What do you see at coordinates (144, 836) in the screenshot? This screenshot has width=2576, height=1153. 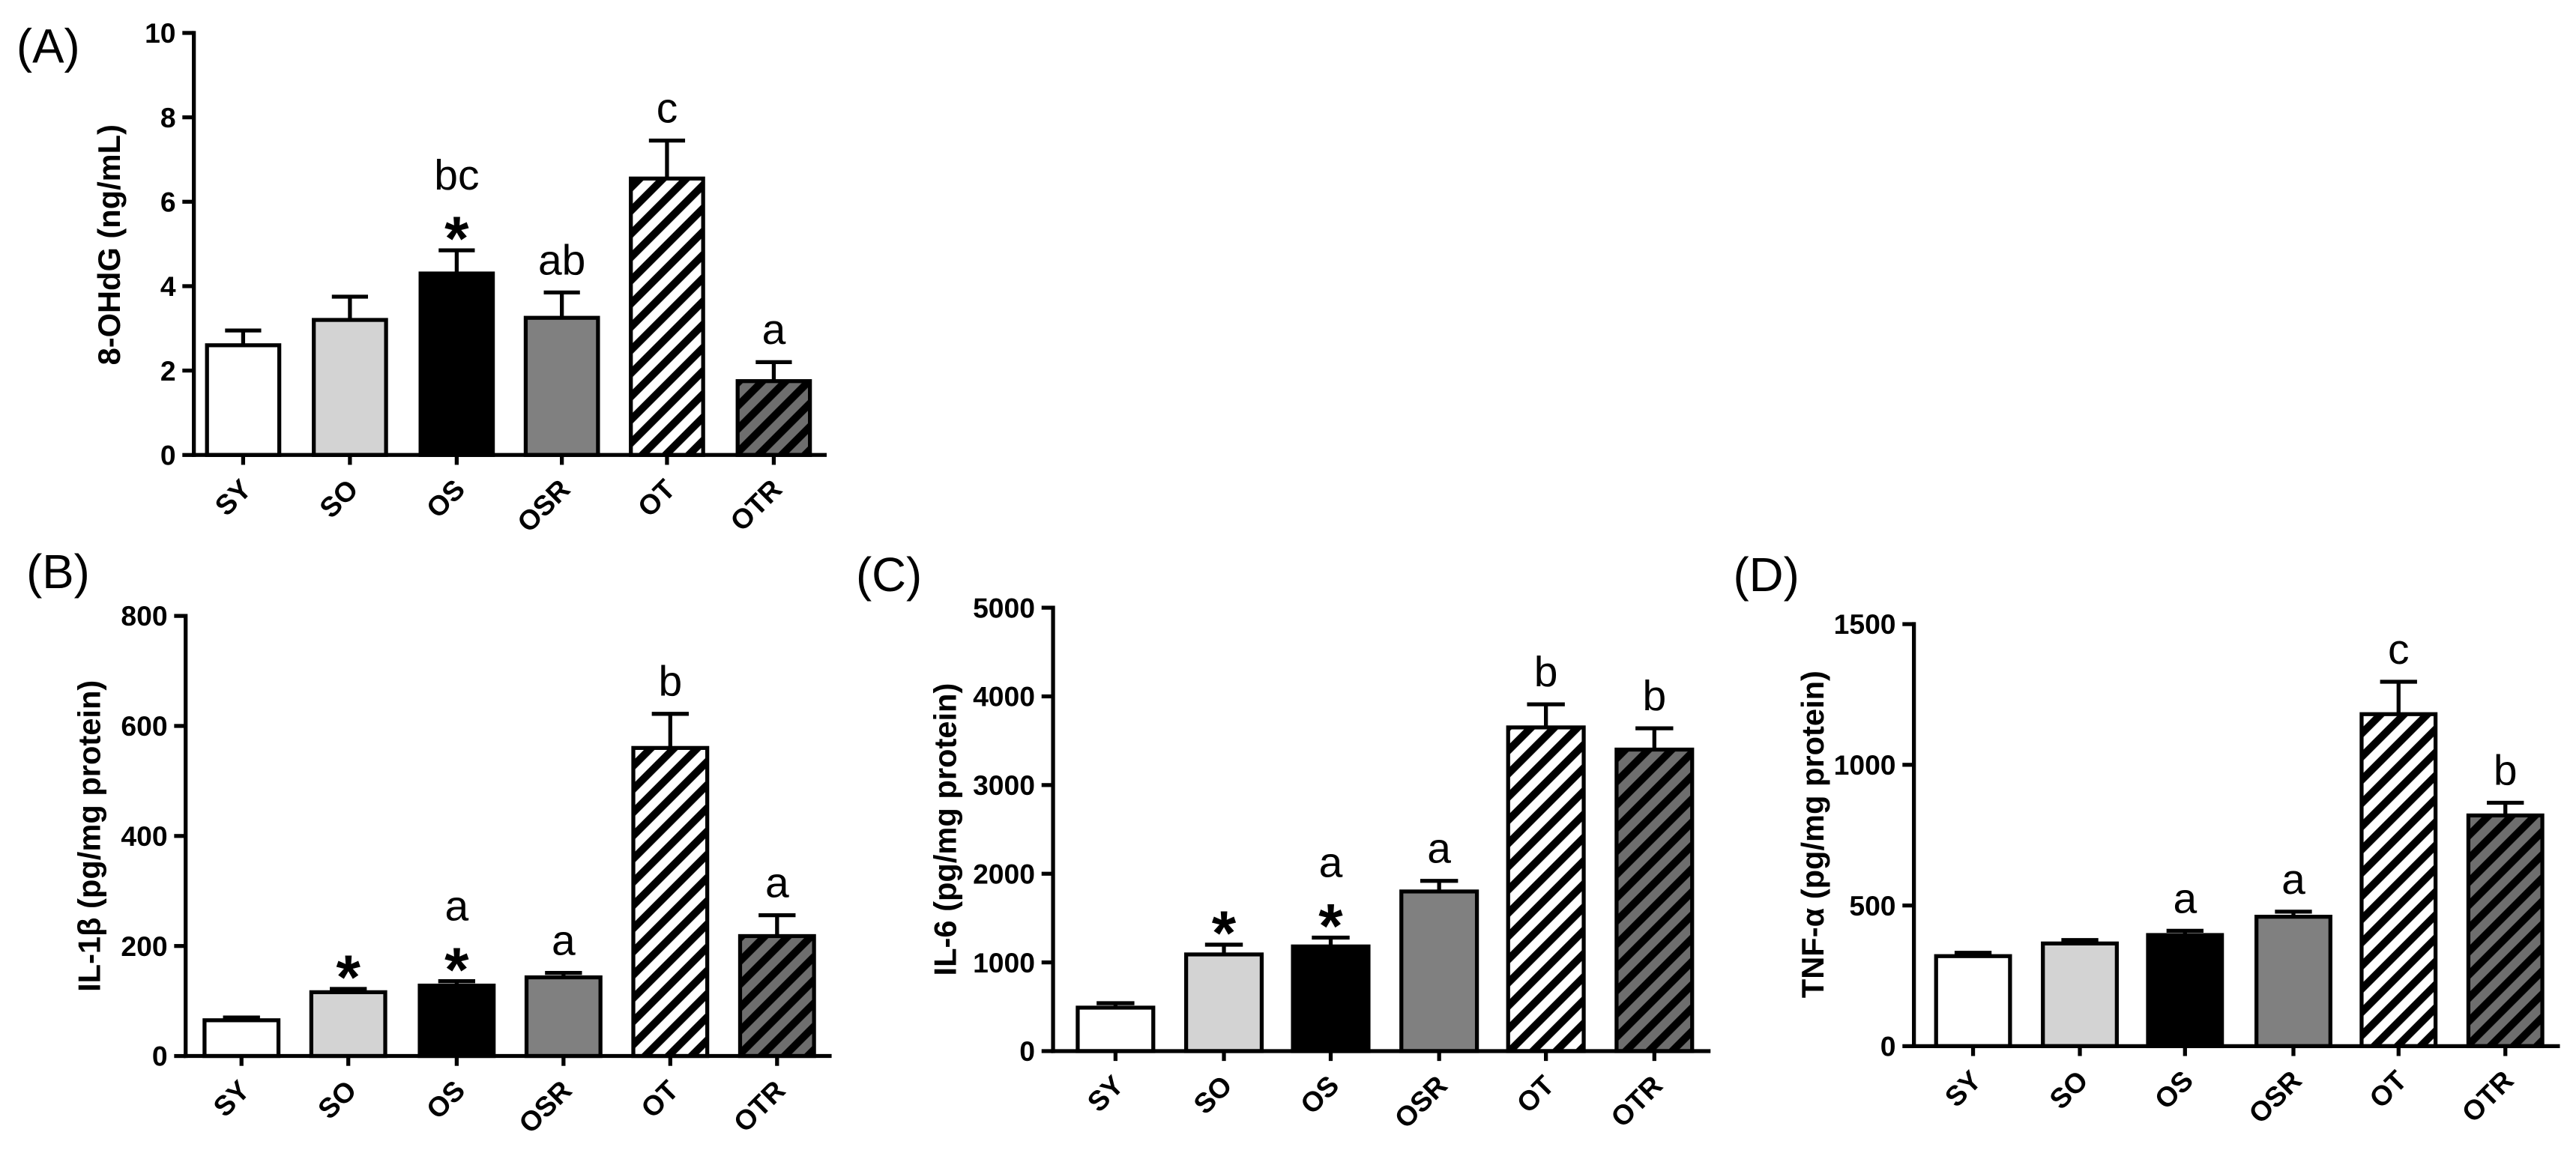 I see `y-tick-label: 400` at bounding box center [144, 836].